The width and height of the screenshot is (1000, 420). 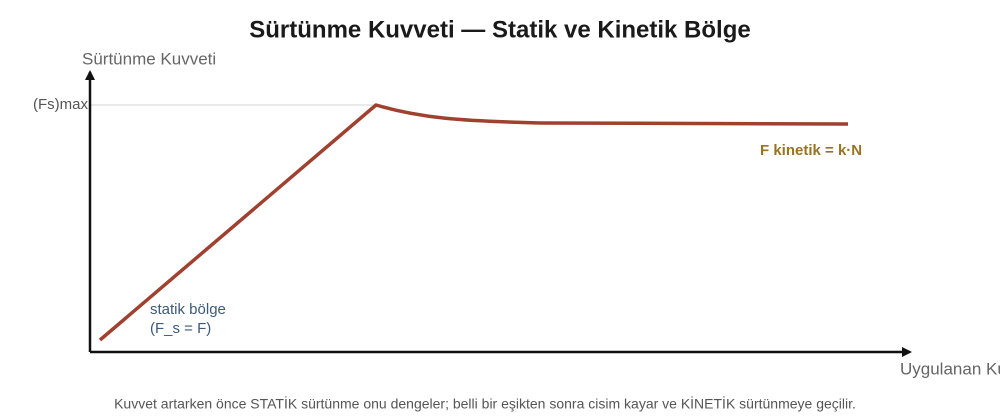 I want to click on static-label: (F_s = F), so click(x=180, y=328).